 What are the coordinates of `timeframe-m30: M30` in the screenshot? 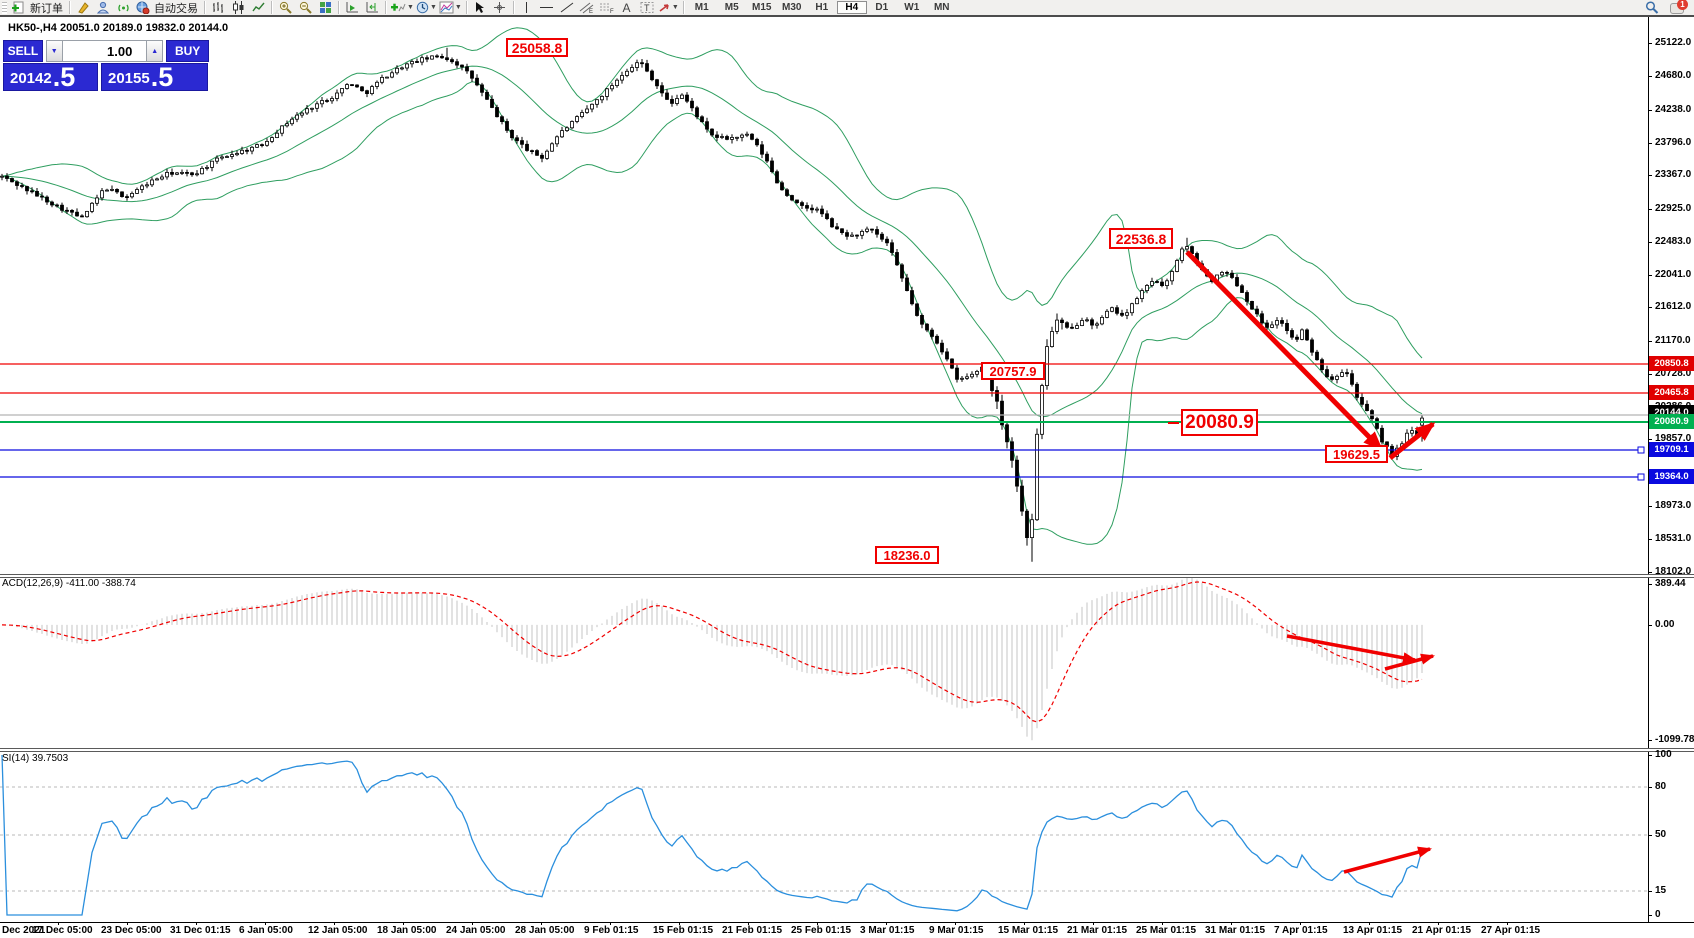 It's located at (792, 7).